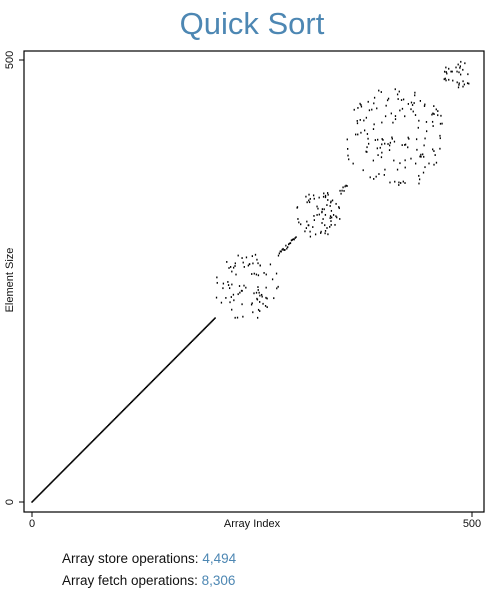  Describe the element at coordinates (130, 580) in the screenshot. I see `fetch-operations-label: Array fetch operations:` at that location.